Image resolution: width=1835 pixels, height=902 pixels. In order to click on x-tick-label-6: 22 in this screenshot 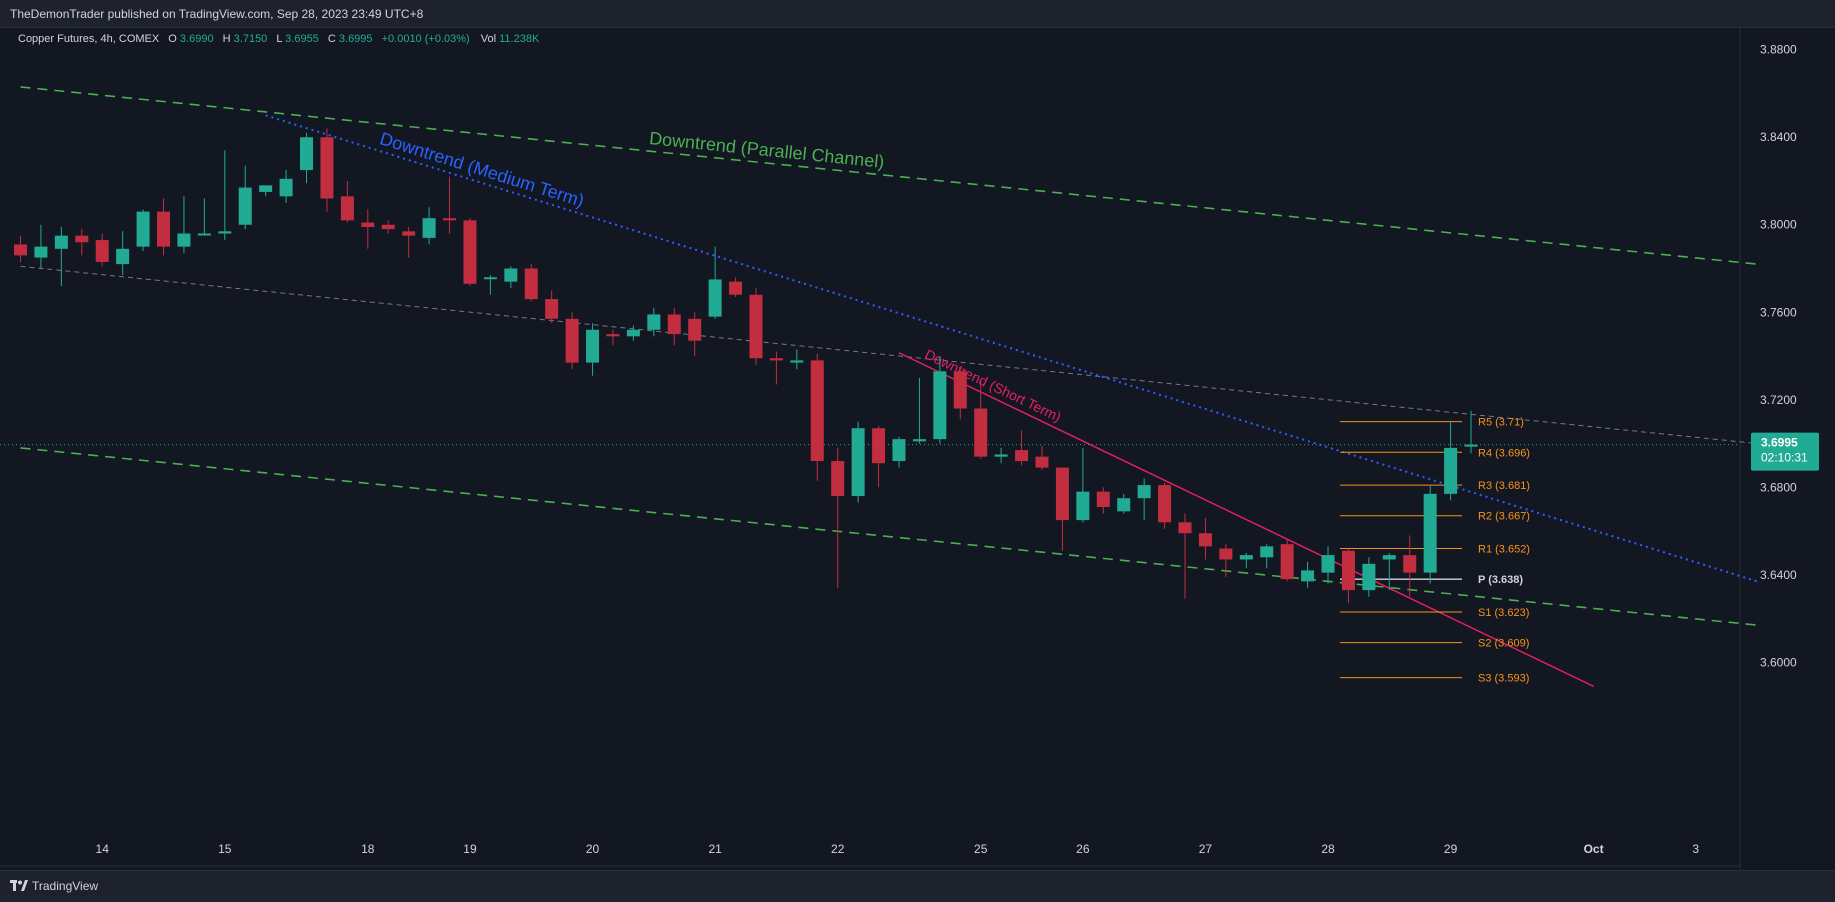, I will do `click(838, 849)`.